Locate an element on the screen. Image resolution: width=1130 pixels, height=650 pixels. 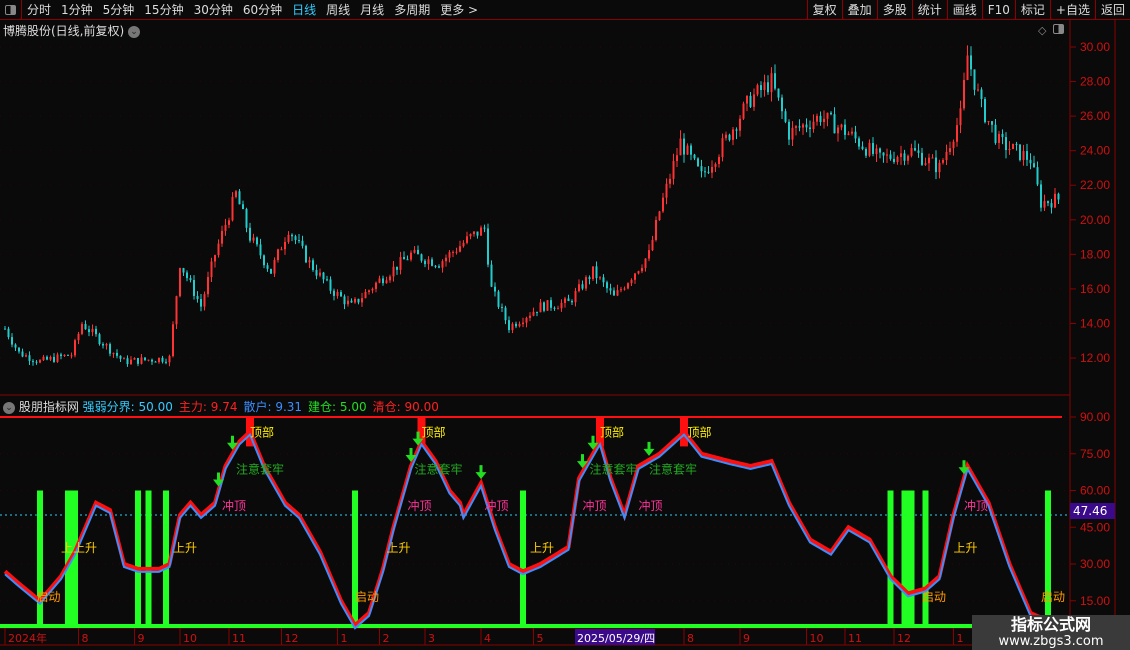
toolbar-button: 画线 is located at coordinates (964, 10).